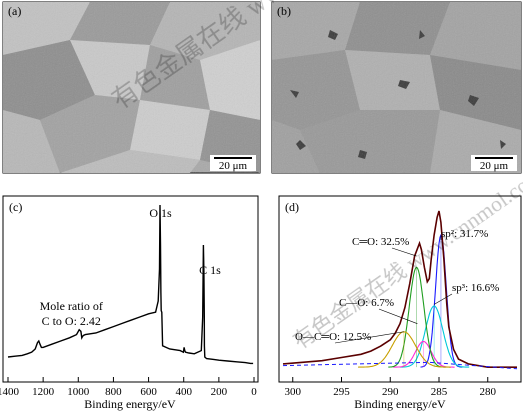  Describe the element at coordinates (439, 392) in the screenshot. I see `x-tick-label: 285` at that location.